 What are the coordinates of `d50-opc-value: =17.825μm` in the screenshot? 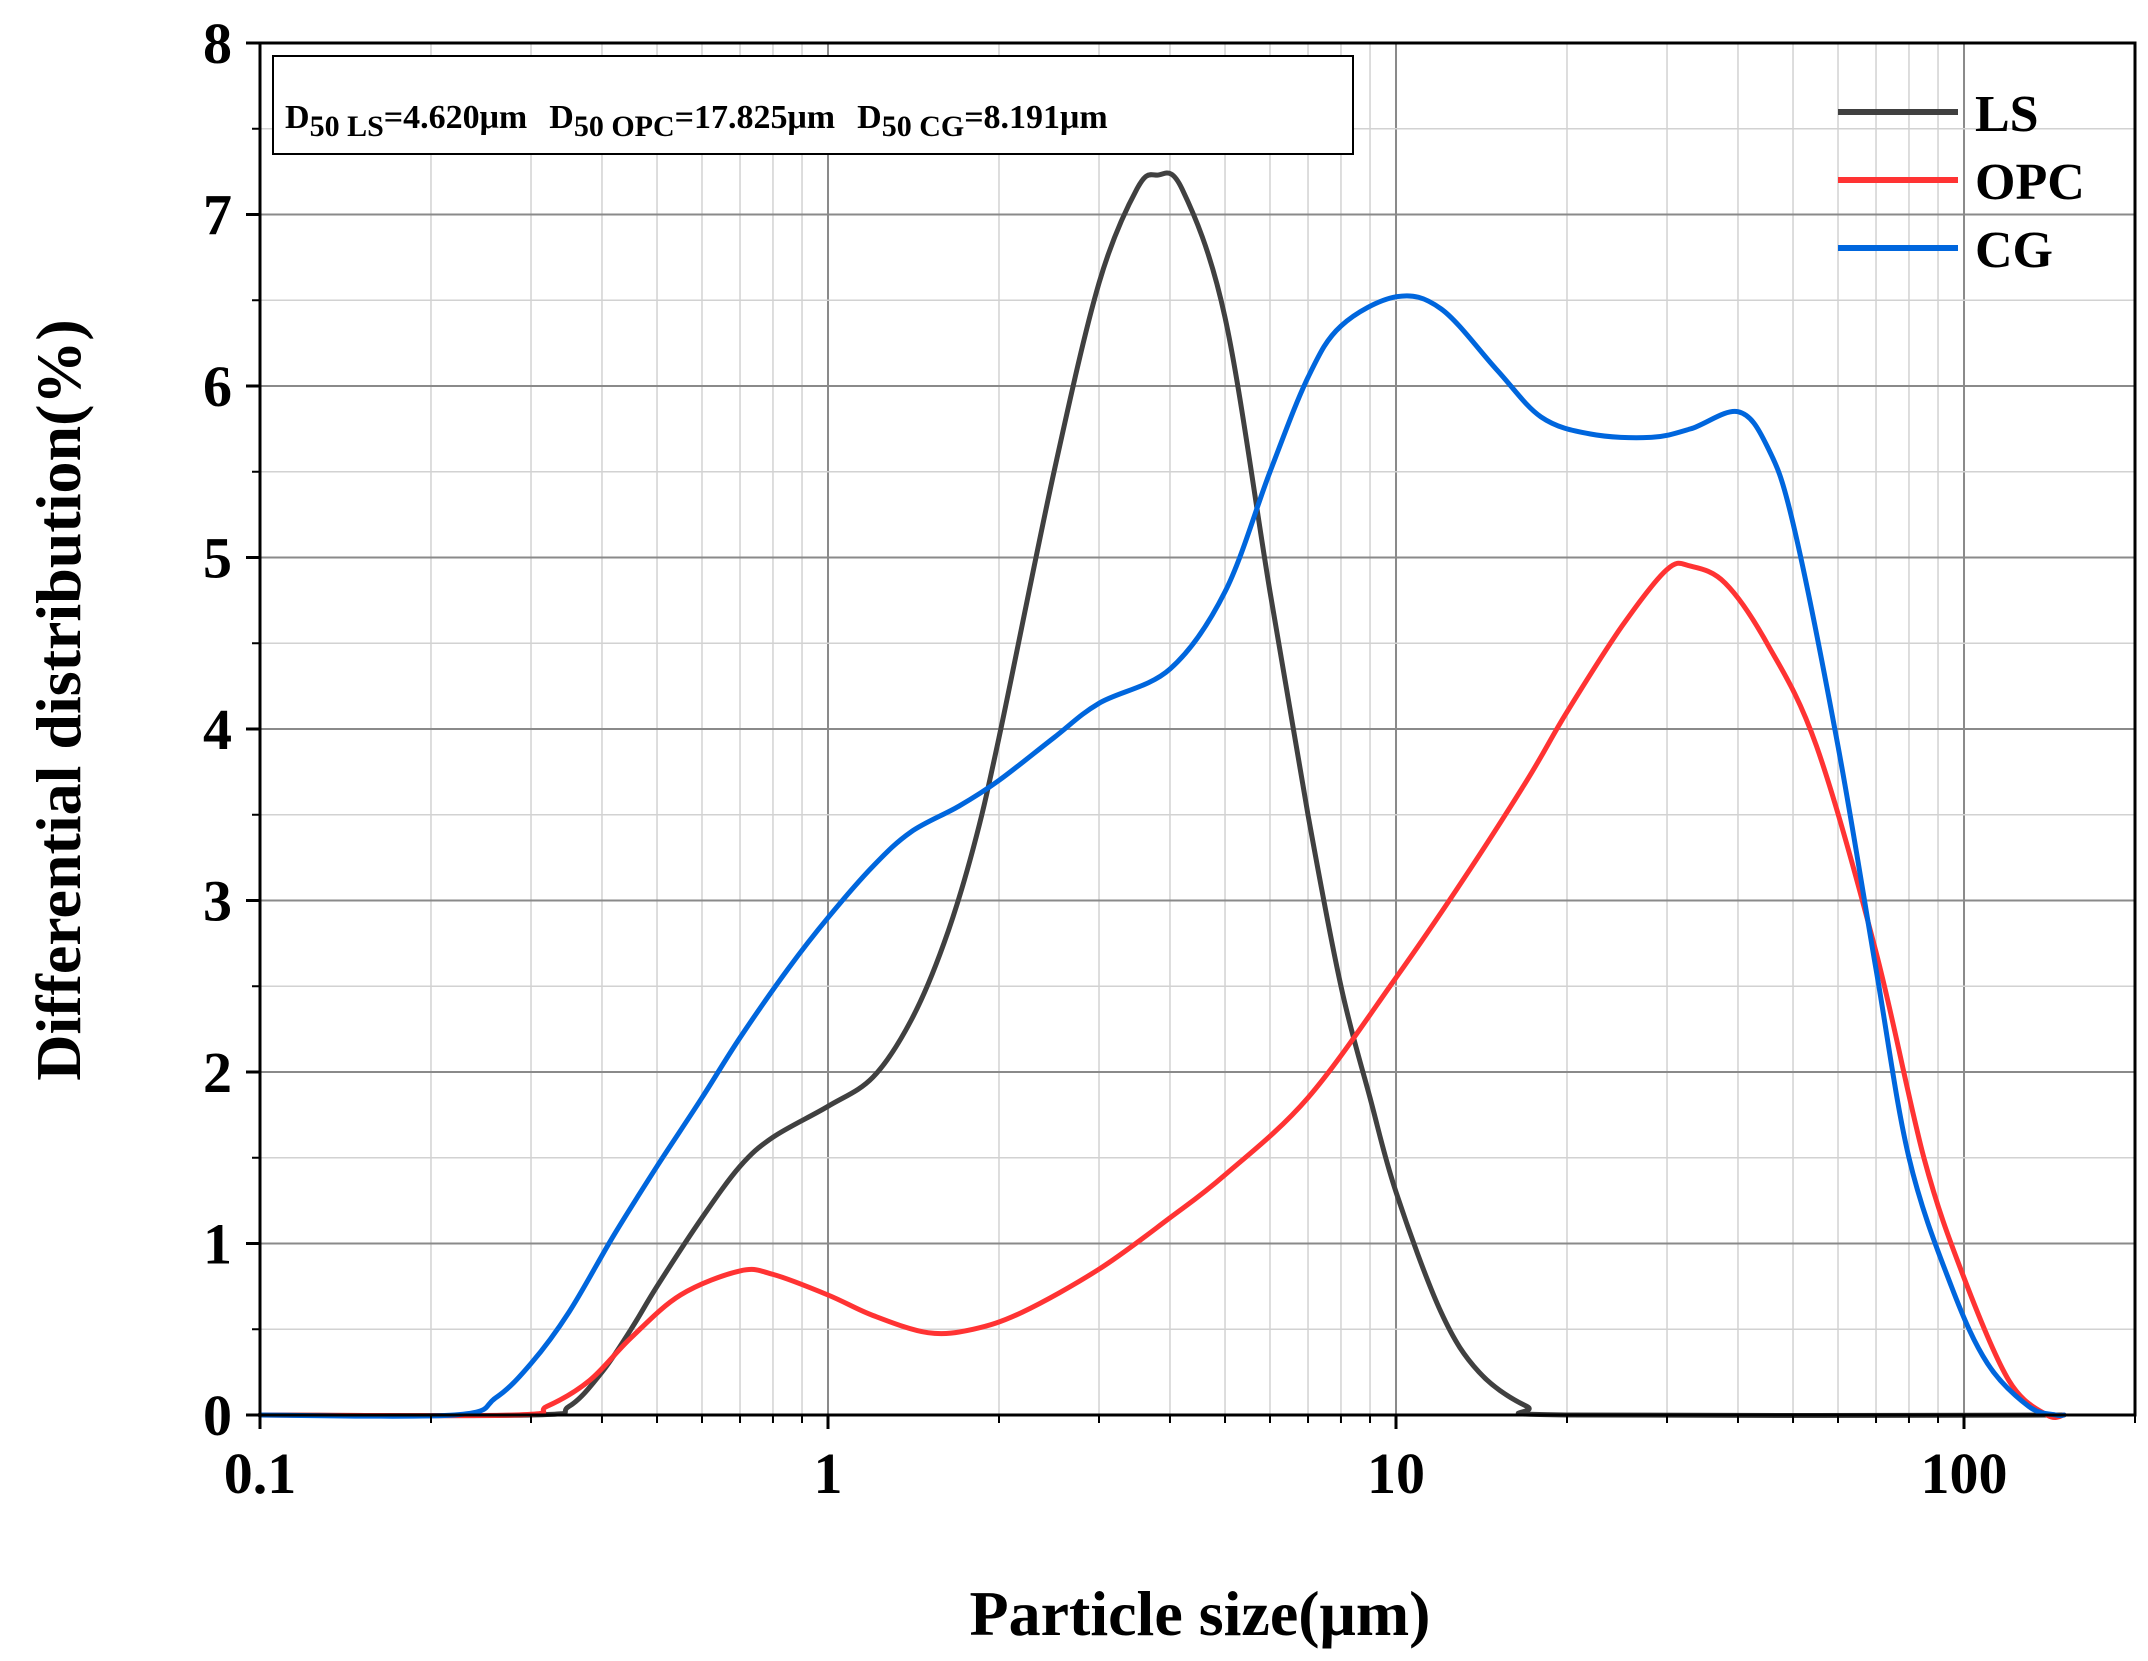 It's located at (755, 117).